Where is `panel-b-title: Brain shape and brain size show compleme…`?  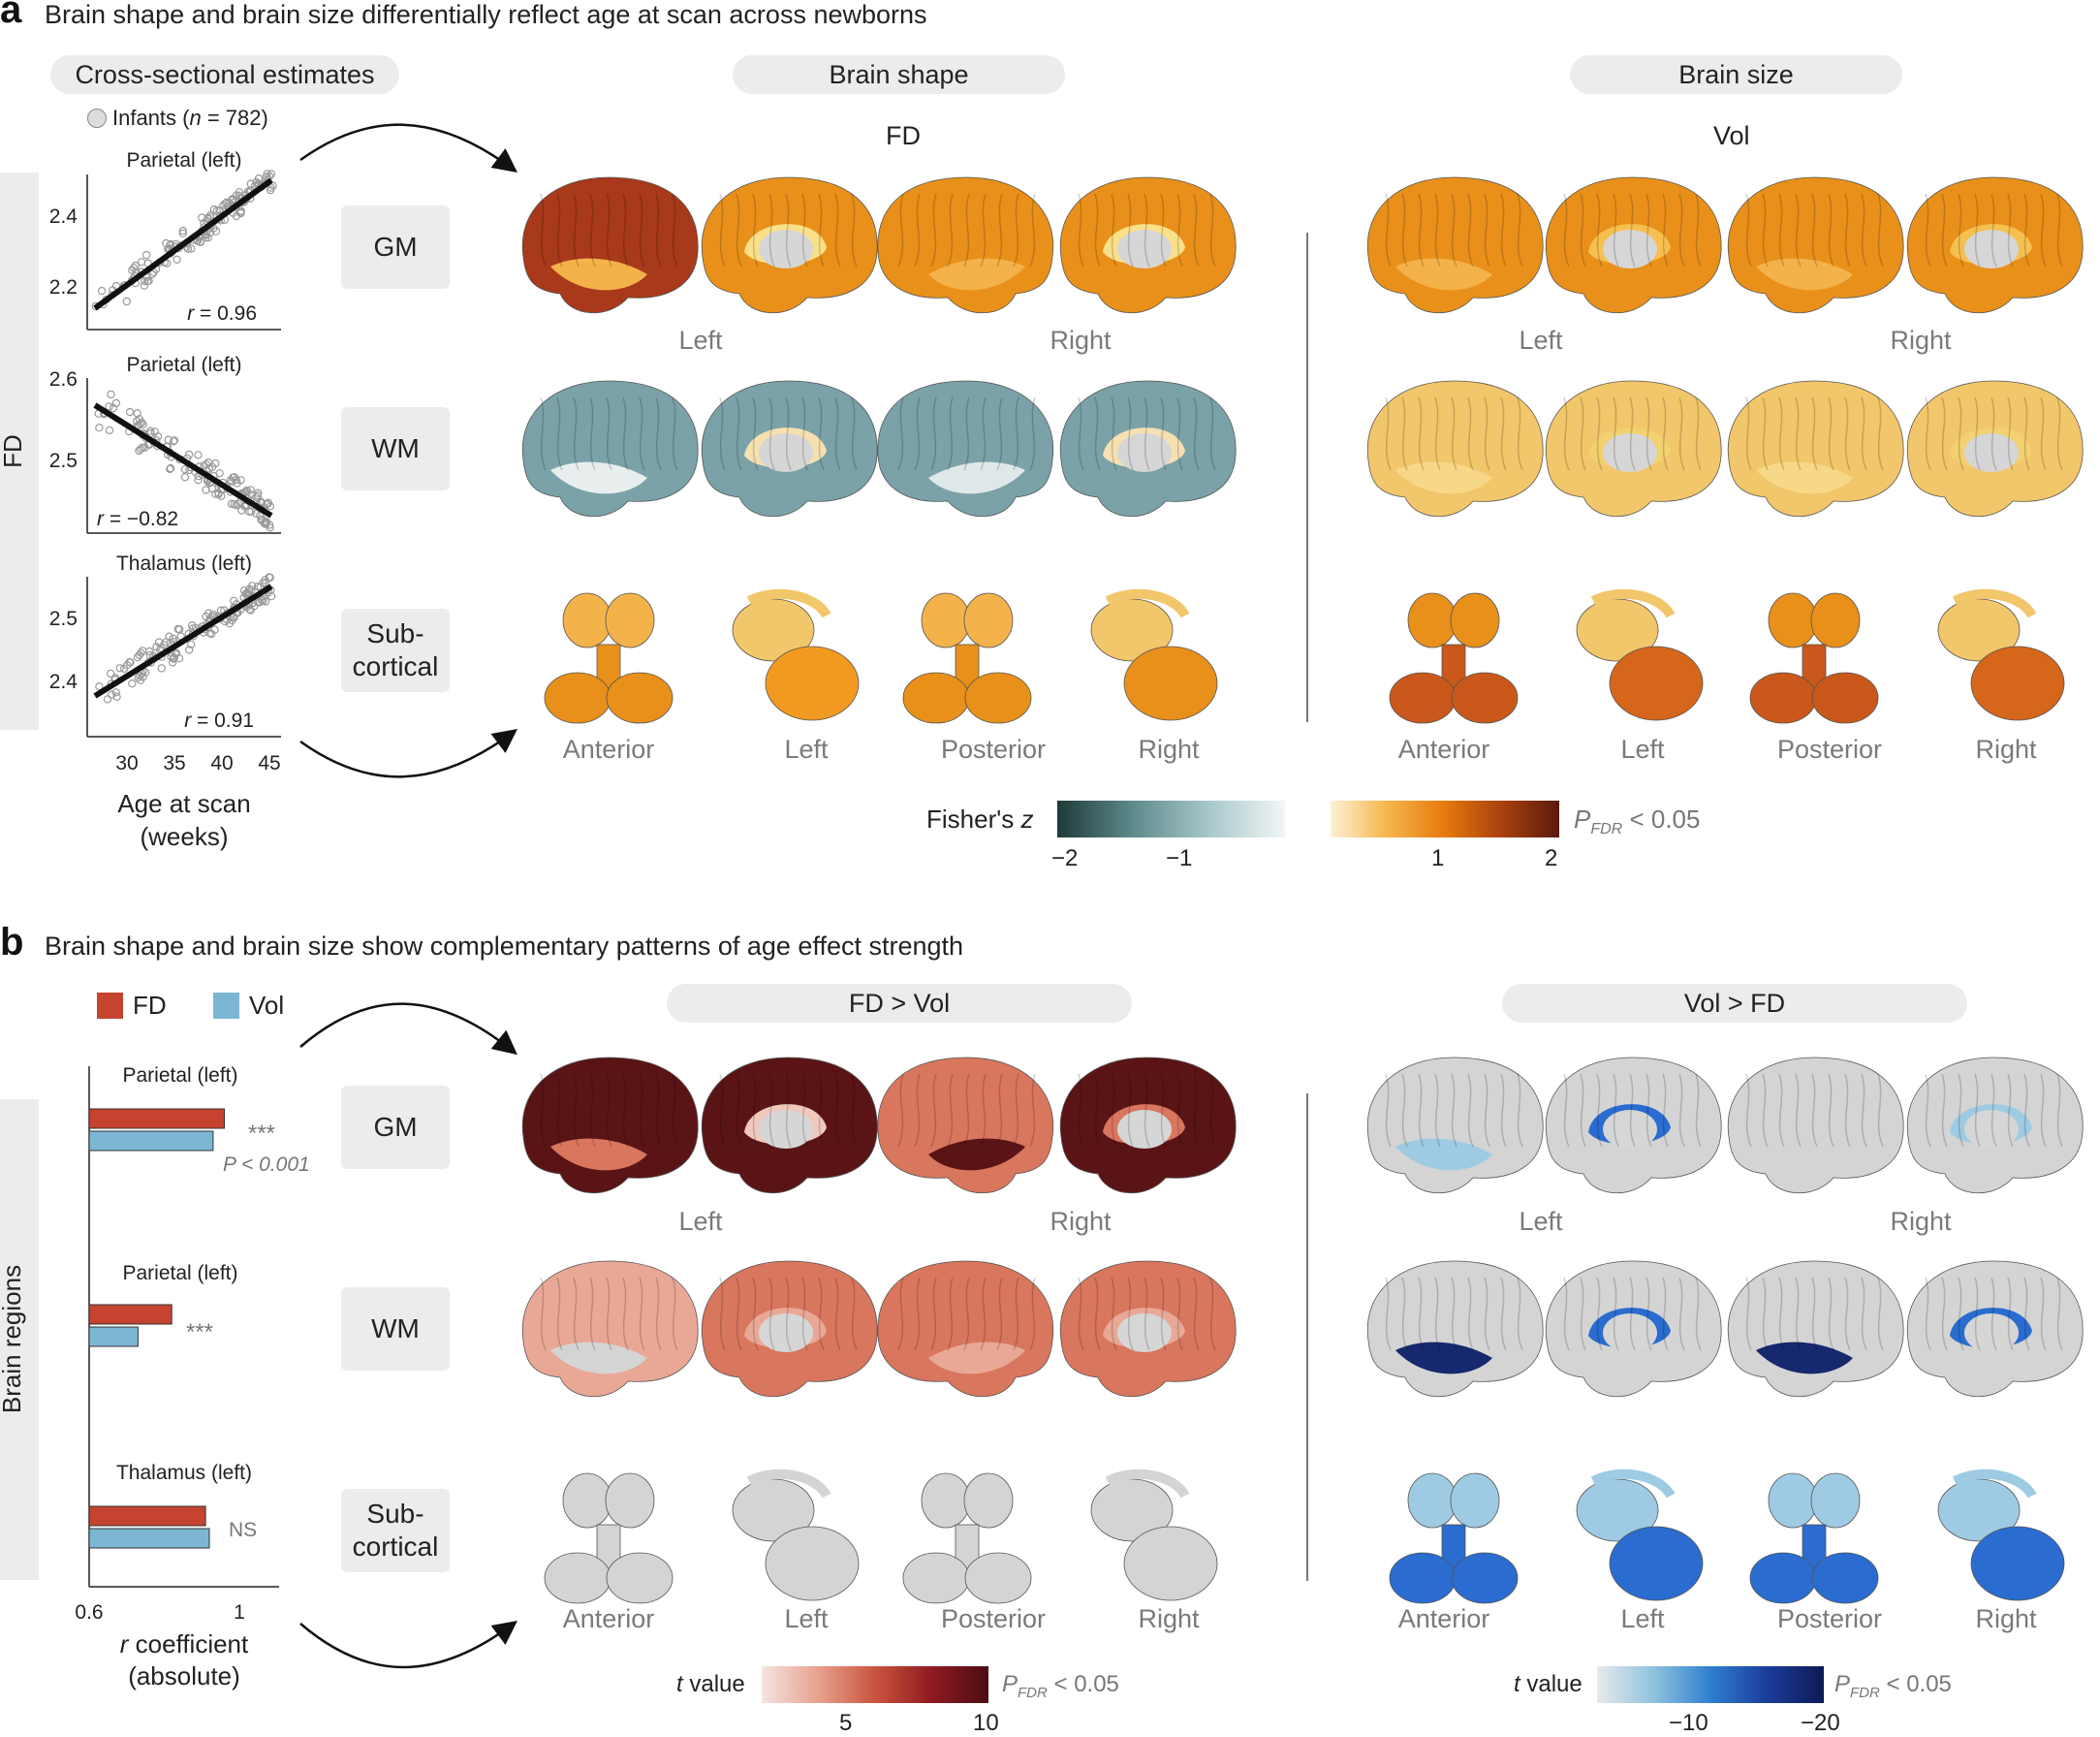
panel-b-title: Brain shape and brain size show compleme… is located at coordinates (504, 946).